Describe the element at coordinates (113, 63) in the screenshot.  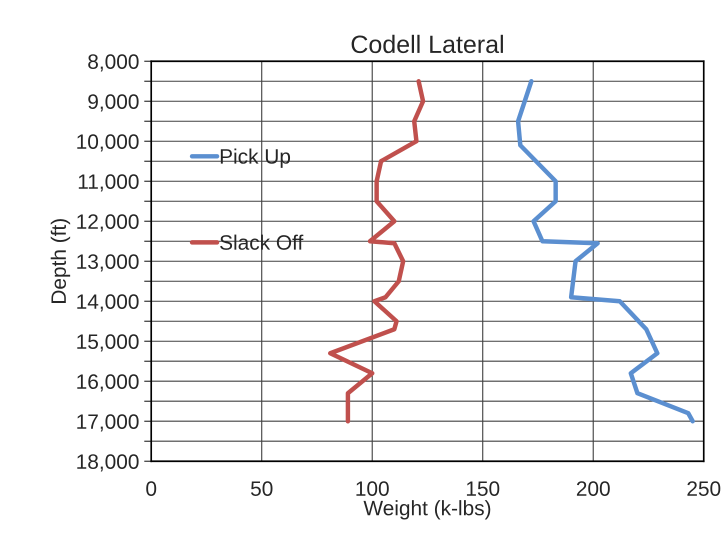
I see `y-tick-label: 8,000` at that location.